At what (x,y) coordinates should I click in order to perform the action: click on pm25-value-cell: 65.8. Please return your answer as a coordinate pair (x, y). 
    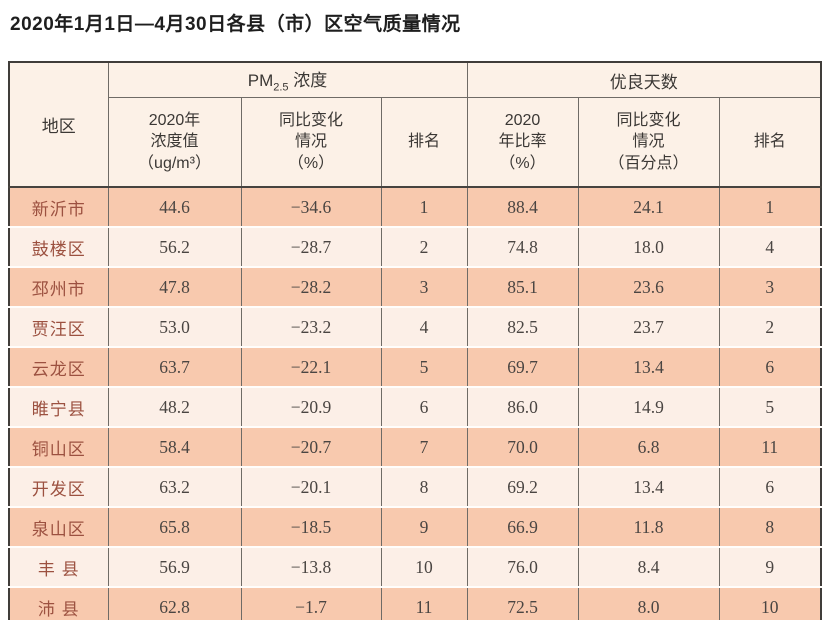
    Looking at the image, I should click on (174, 526).